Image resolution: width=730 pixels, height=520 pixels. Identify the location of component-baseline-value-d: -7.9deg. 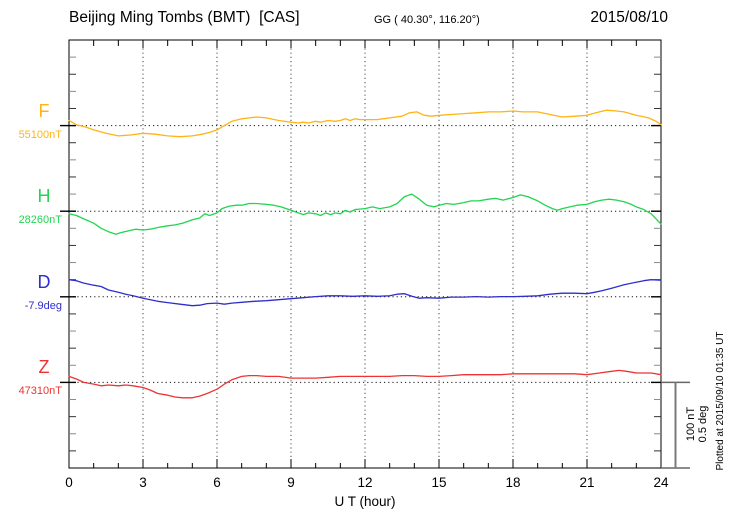
(43, 305).